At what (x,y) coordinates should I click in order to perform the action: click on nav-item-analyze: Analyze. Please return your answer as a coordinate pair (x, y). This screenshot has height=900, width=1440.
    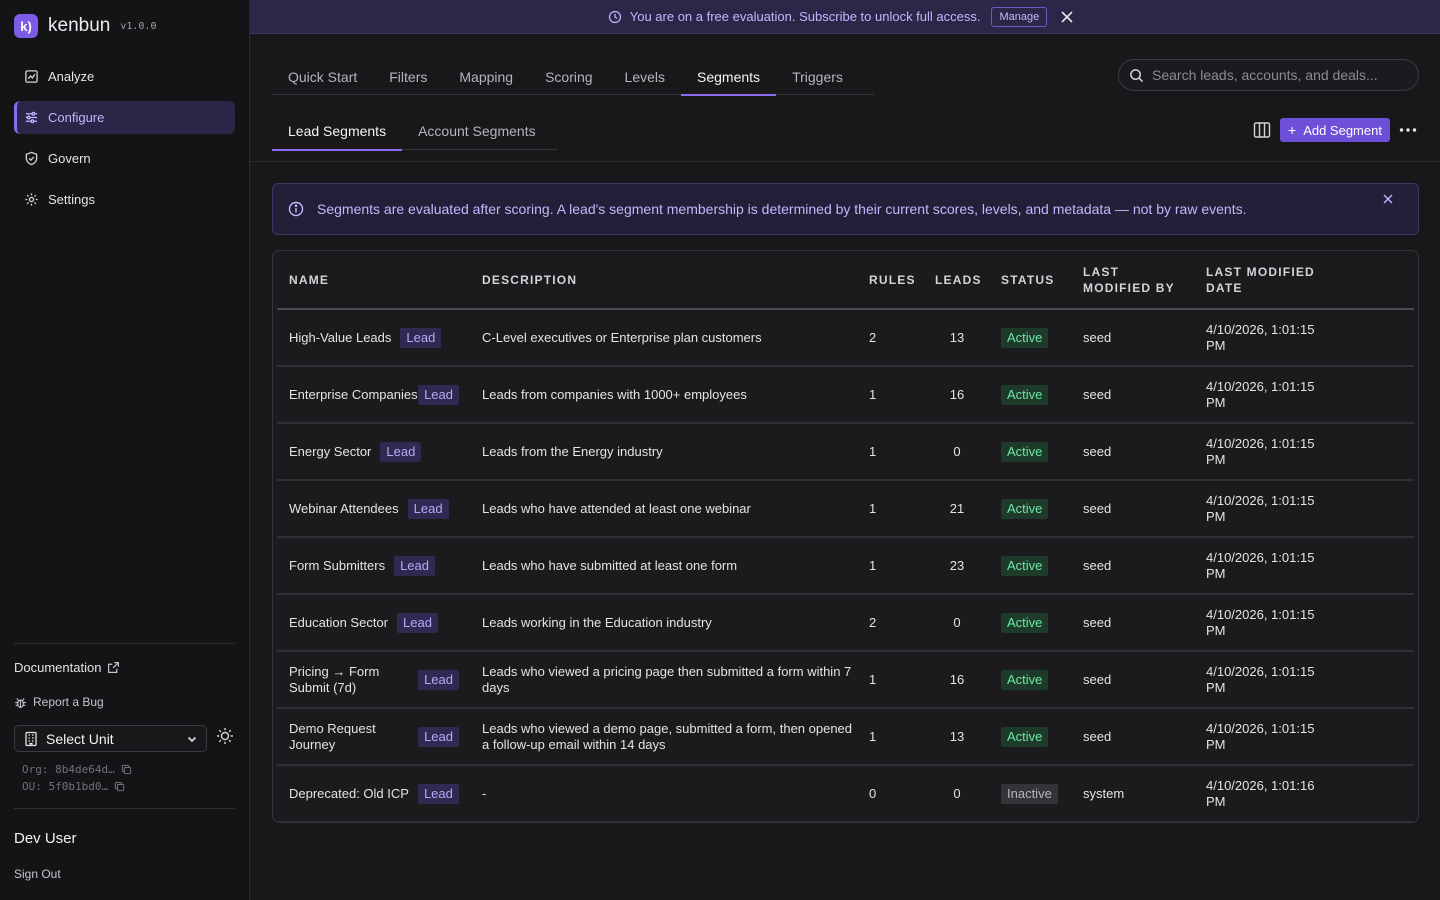
    Looking at the image, I should click on (124, 76).